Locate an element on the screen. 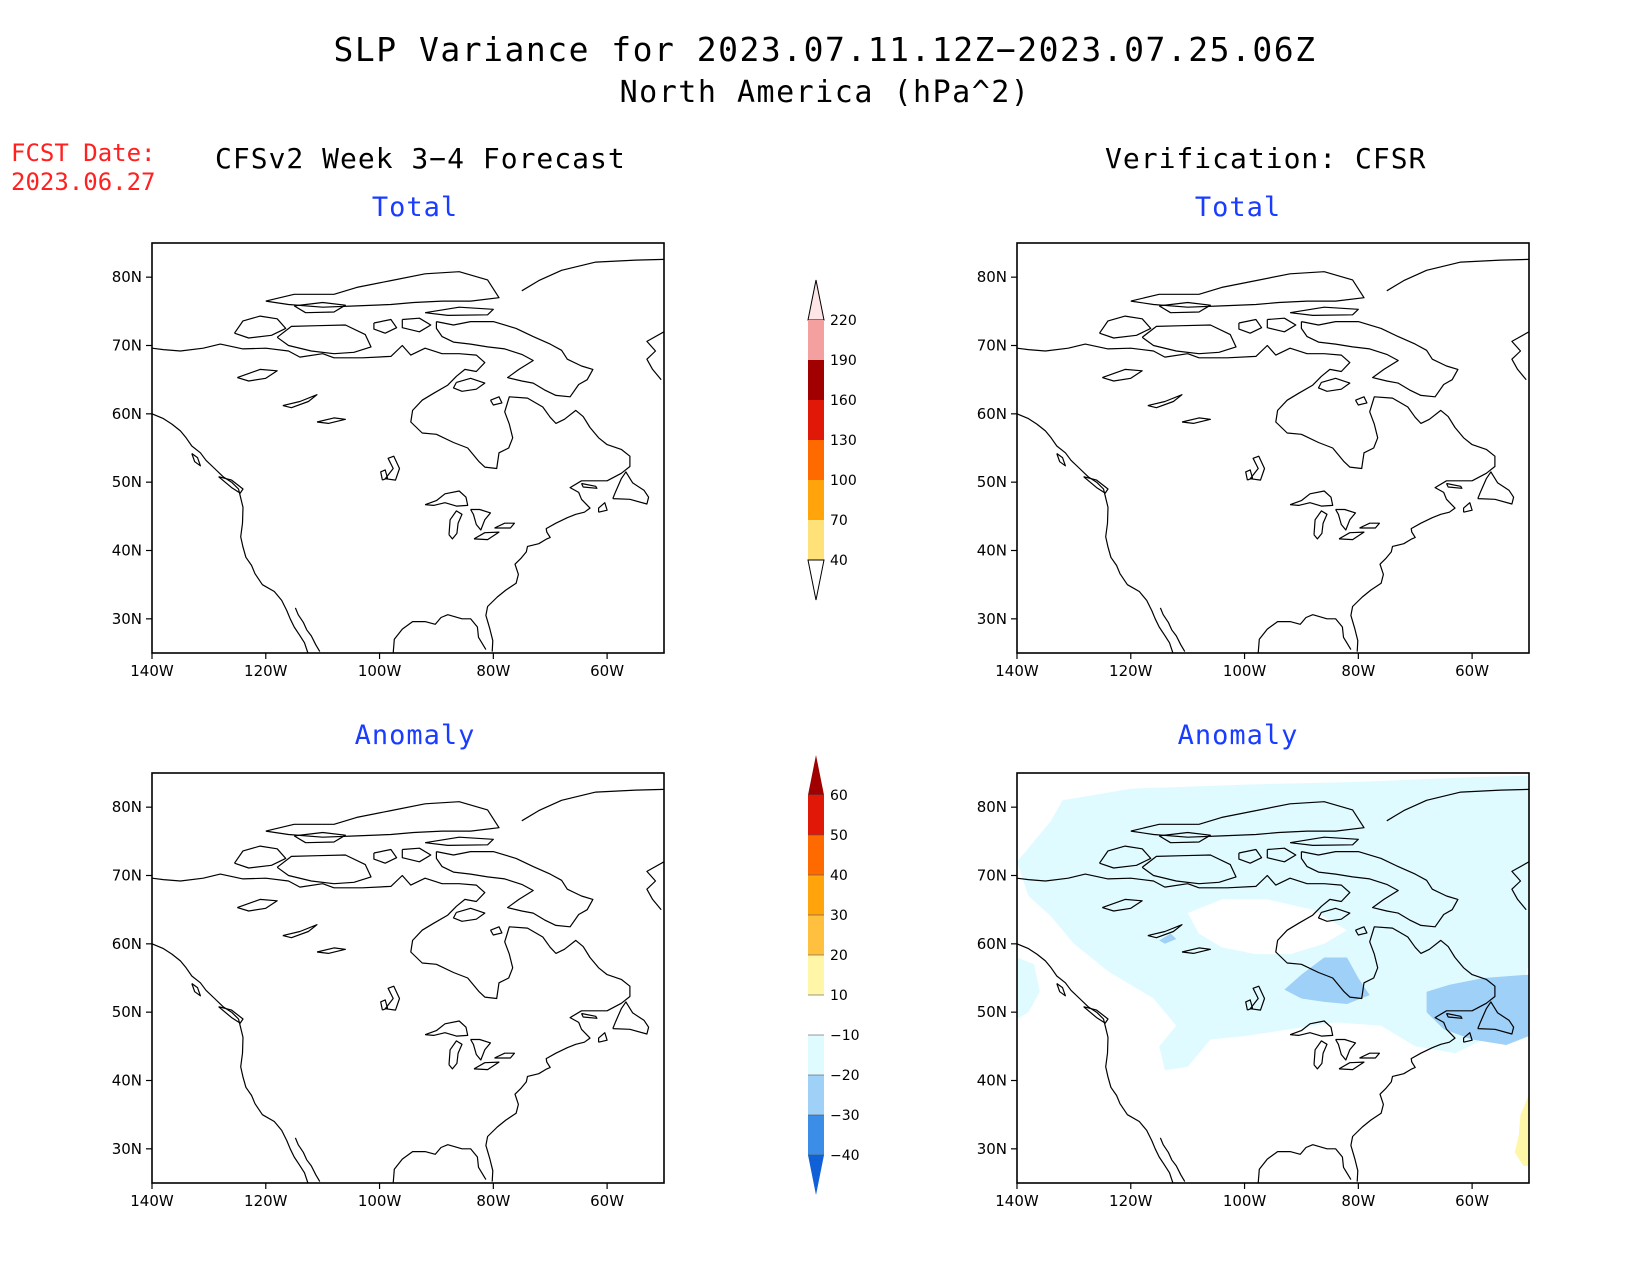 This screenshot has height=1275, width=1650. coastline-lake_ont is located at coordinates (504, 525).